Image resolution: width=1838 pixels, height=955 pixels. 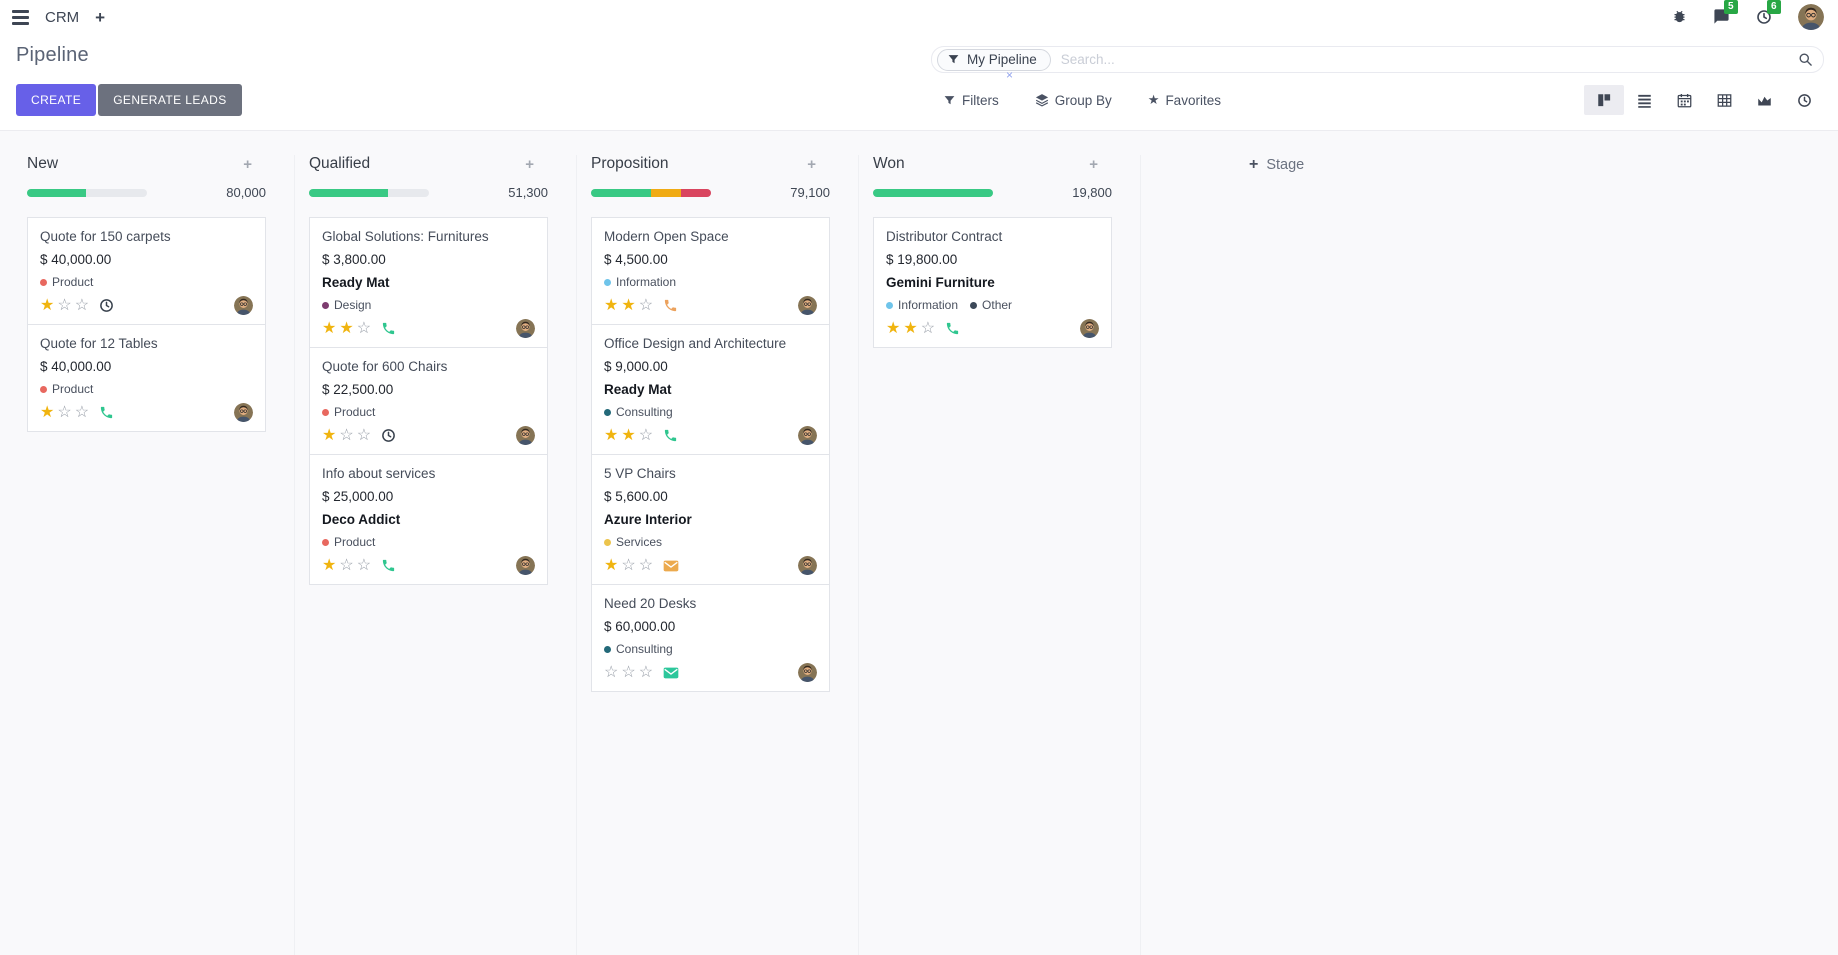 What do you see at coordinates (1010, 75) in the screenshot?
I see `facet-remove-icon: ×` at bounding box center [1010, 75].